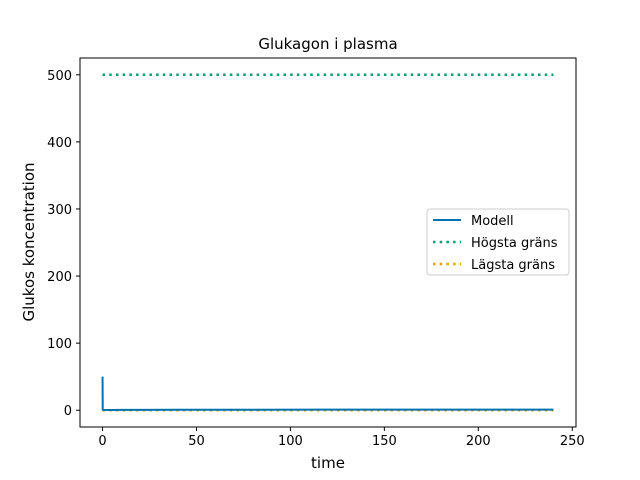 The image size is (640, 480). Describe the element at coordinates (514, 243) in the screenshot. I see `legend-label: Högsta gräns` at that location.